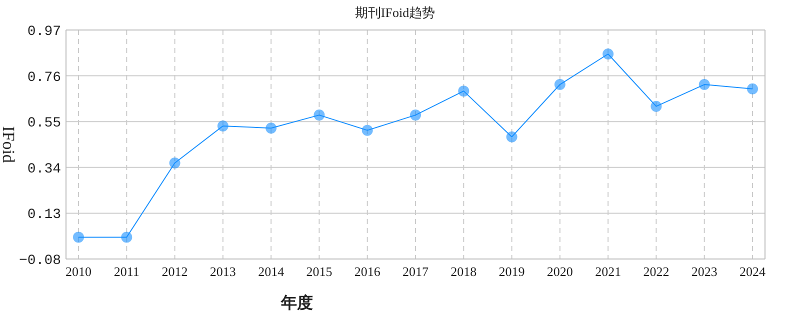 The height and width of the screenshot is (330, 790). What do you see at coordinates (511, 271) in the screenshot?
I see `x-tick-label: 2019` at bounding box center [511, 271].